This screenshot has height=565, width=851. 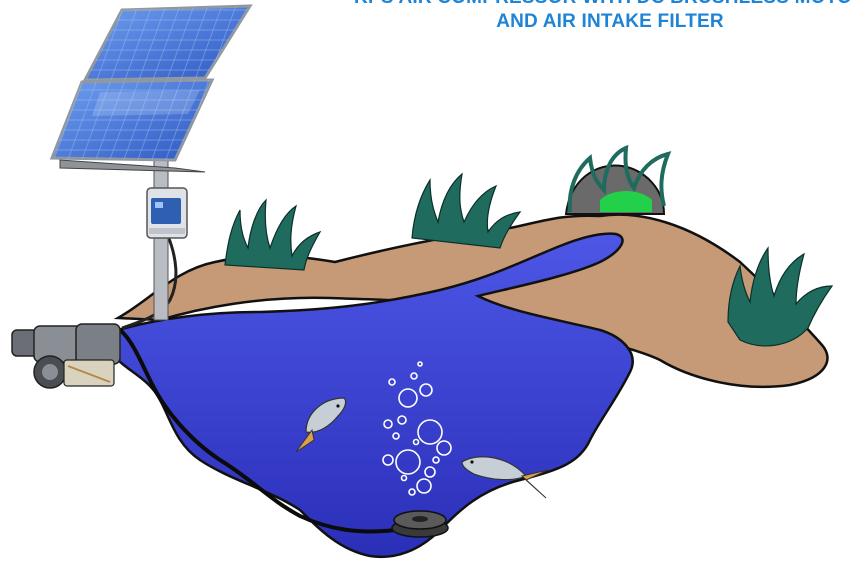 What do you see at coordinates (66, 356) in the screenshot?
I see `air-compressor-icon` at bounding box center [66, 356].